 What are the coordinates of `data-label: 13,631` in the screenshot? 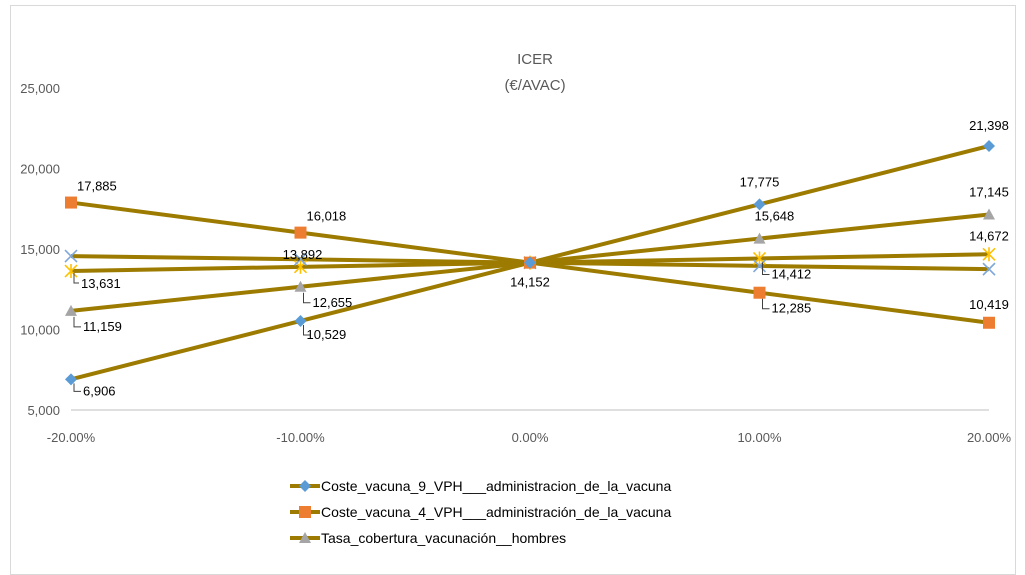 It's located at (101, 283).